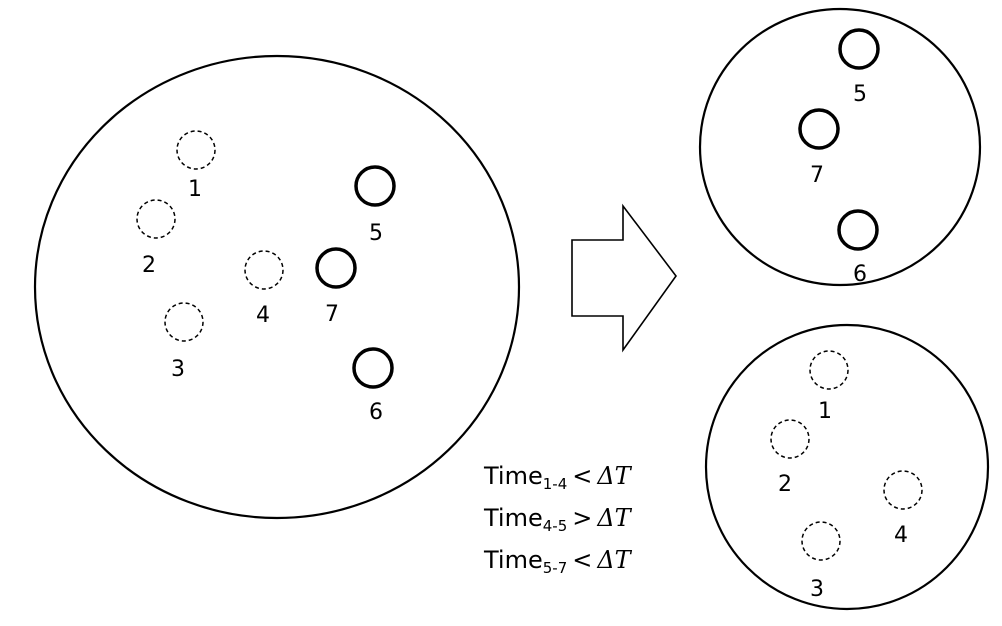 The width and height of the screenshot is (1002, 626). I want to click on condition-1-4: Time1-4 < ΔT, so click(557, 477).